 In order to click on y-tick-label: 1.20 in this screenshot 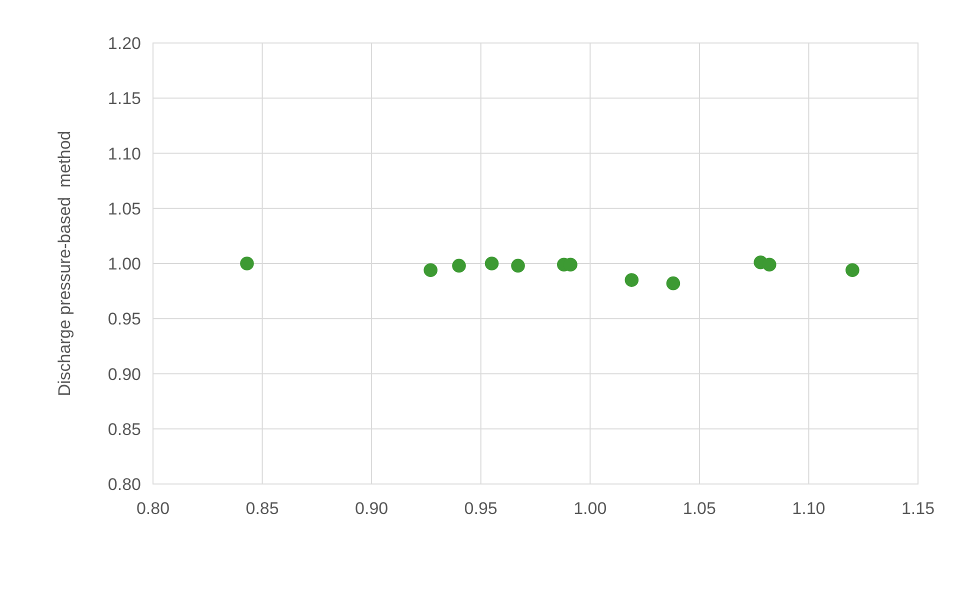, I will do `click(124, 43)`.